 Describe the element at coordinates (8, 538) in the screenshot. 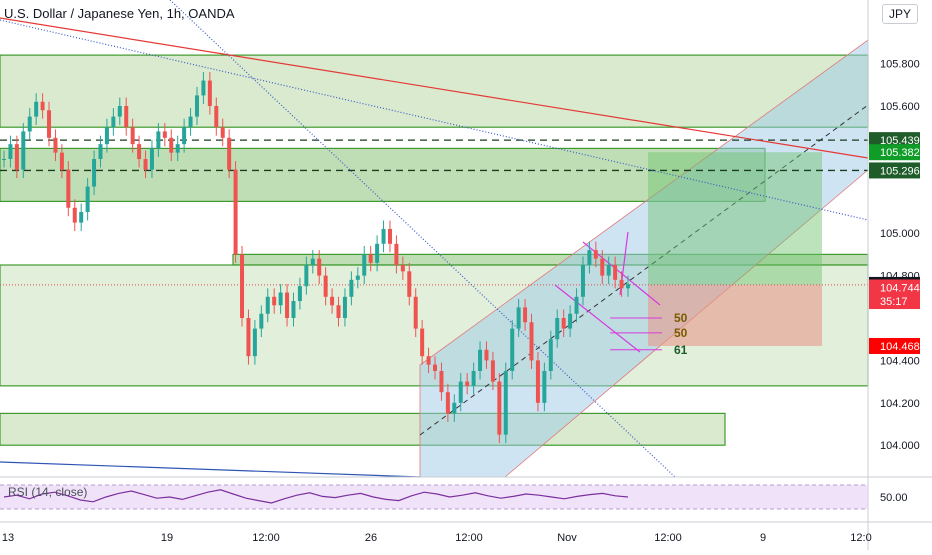

I see `x-tick-label: 13` at that location.